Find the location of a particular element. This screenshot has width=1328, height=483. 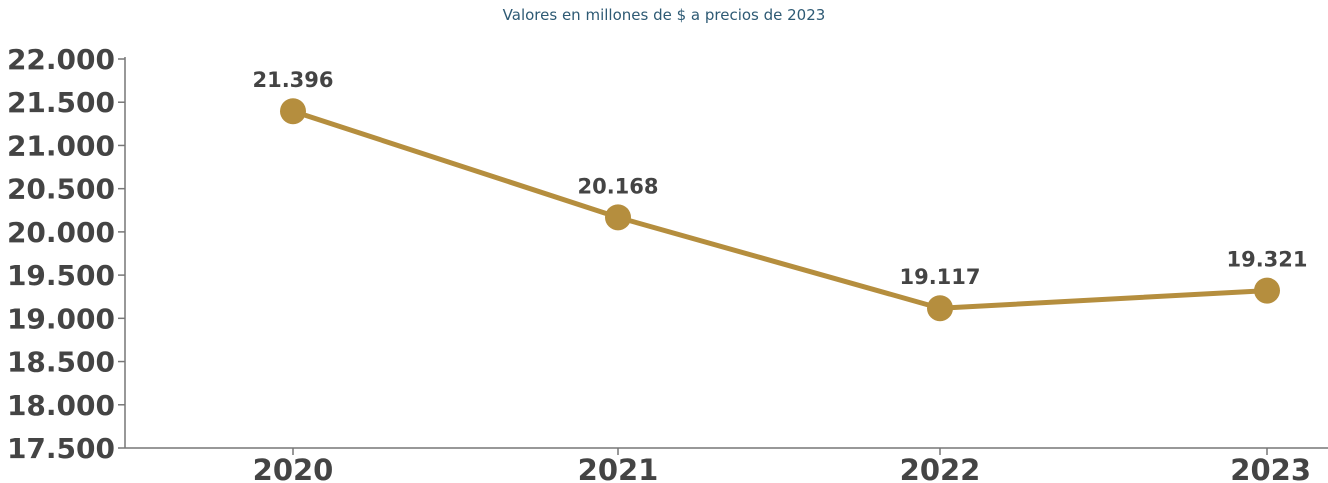

data-label: 20.168 is located at coordinates (617, 186).